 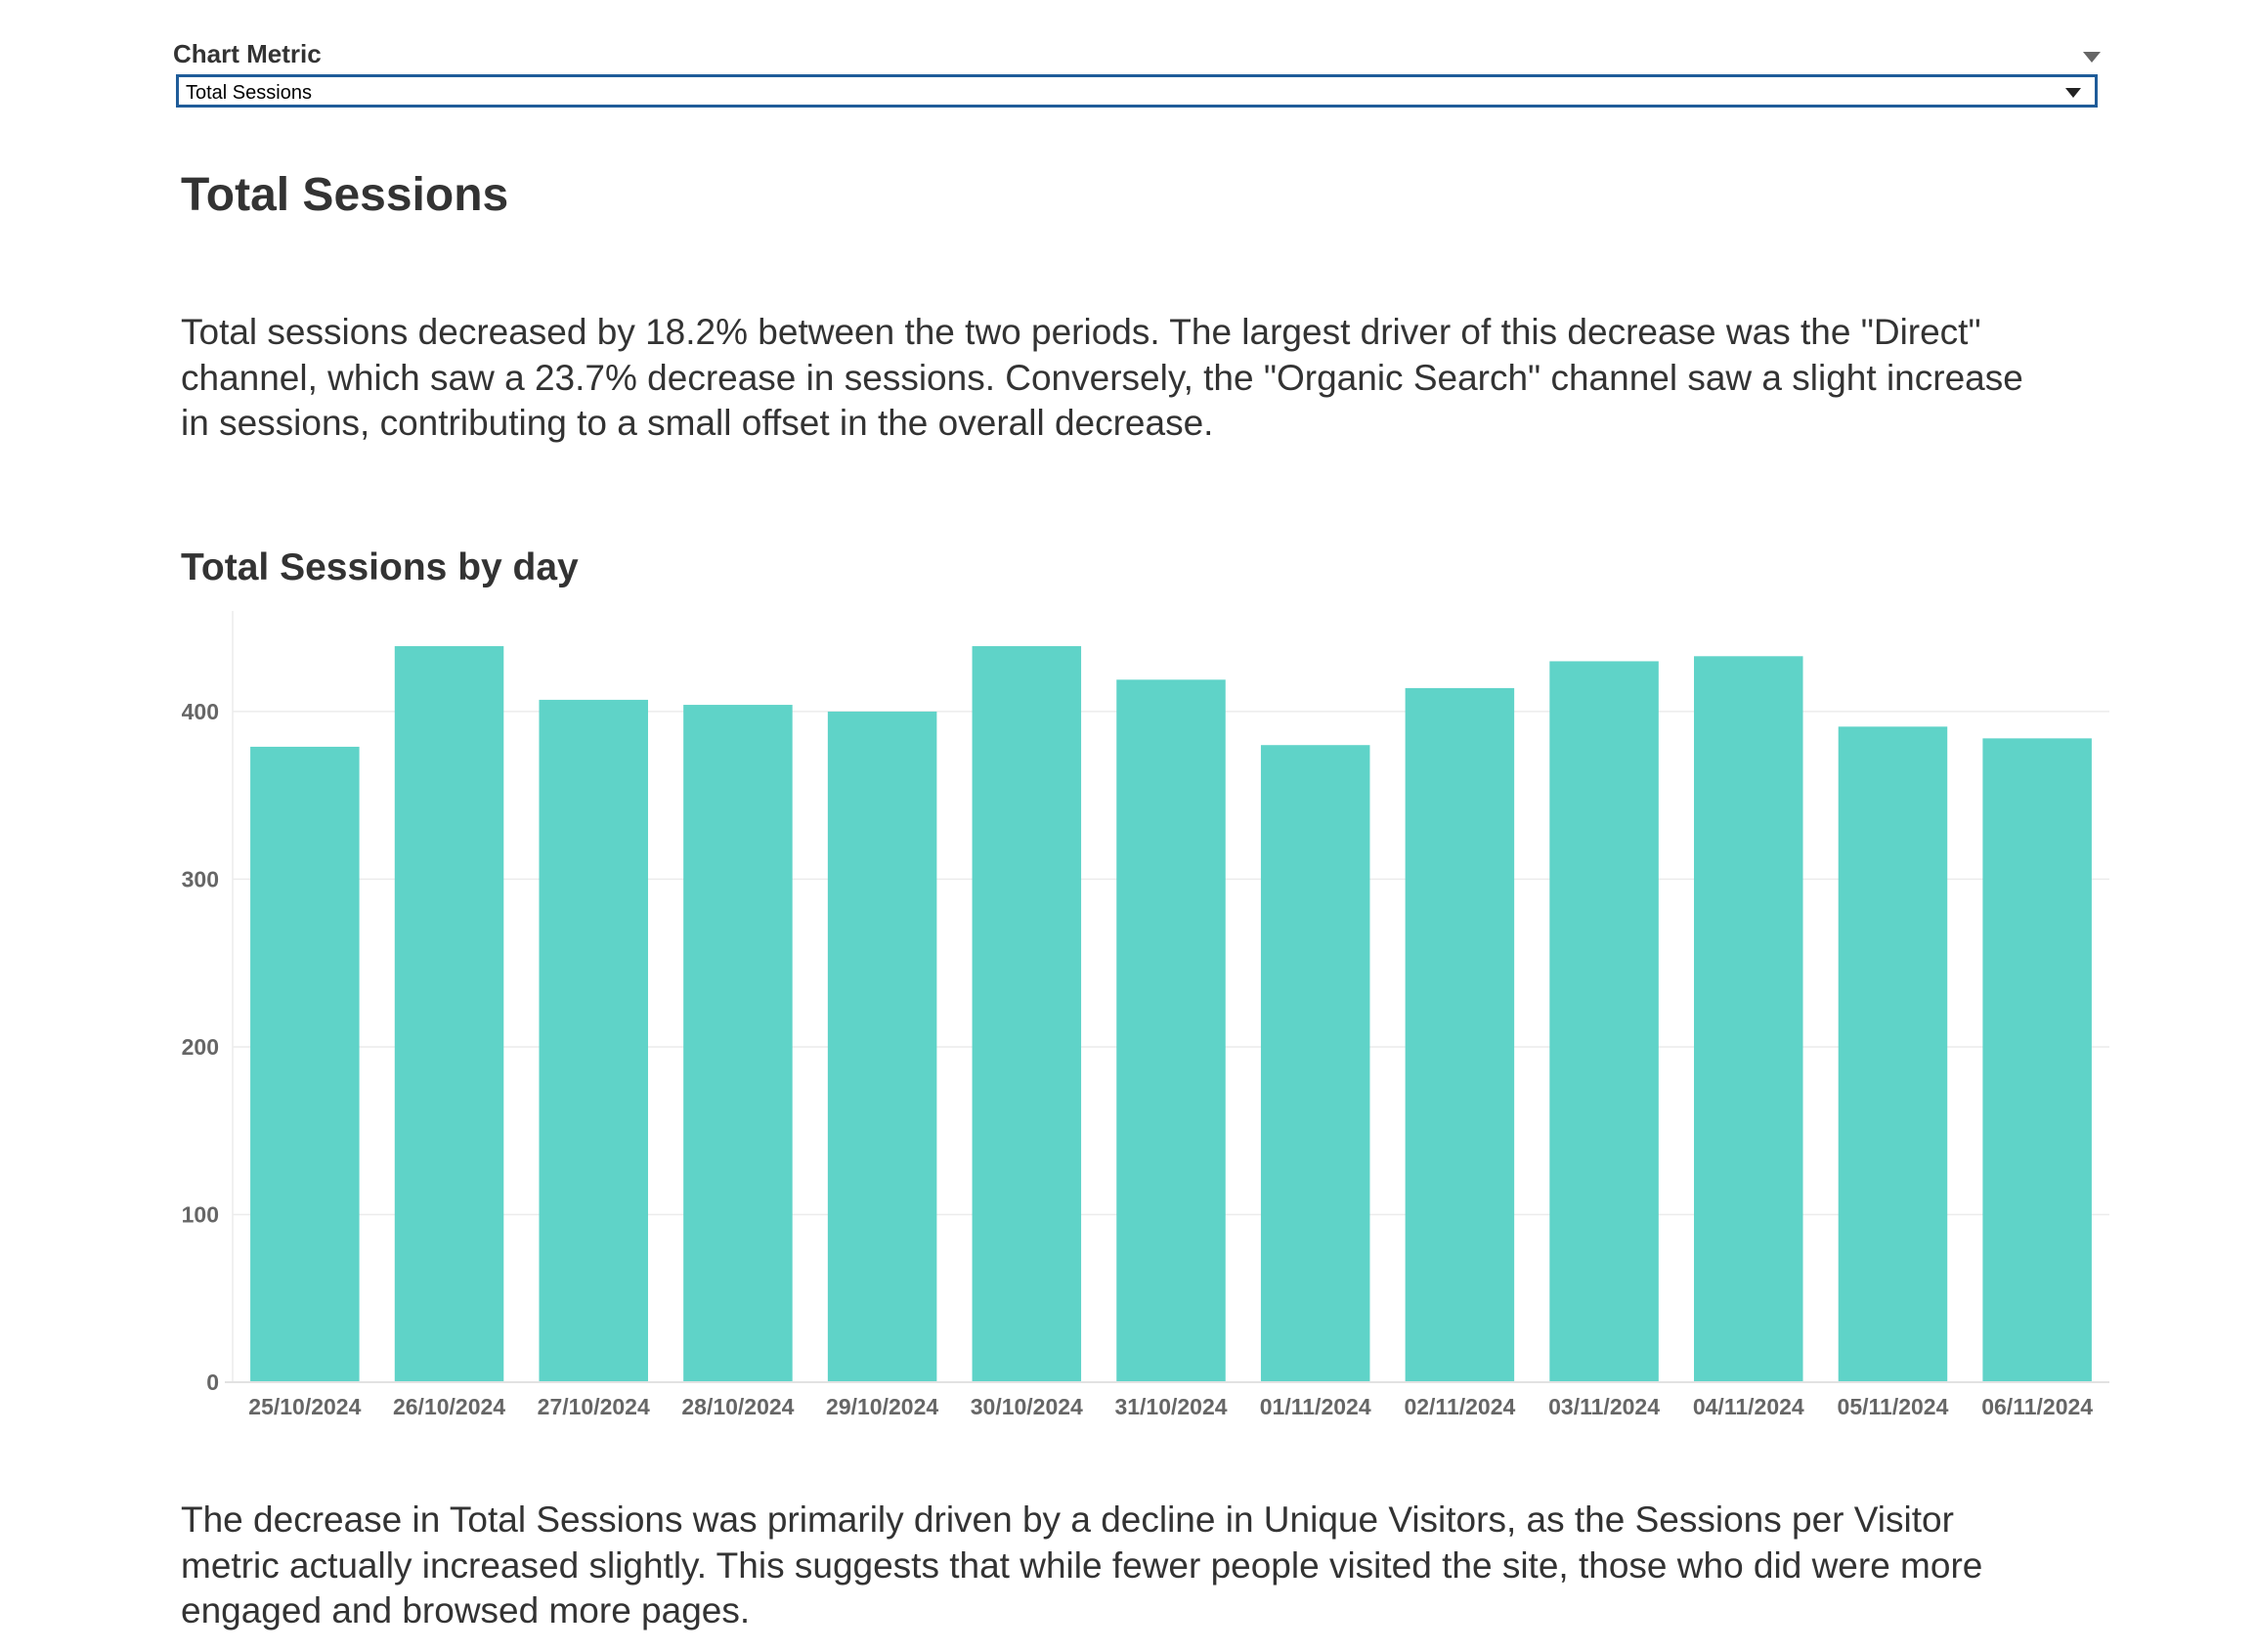 I want to click on x-tick-label: 02/11/2024, so click(x=1459, y=1406).